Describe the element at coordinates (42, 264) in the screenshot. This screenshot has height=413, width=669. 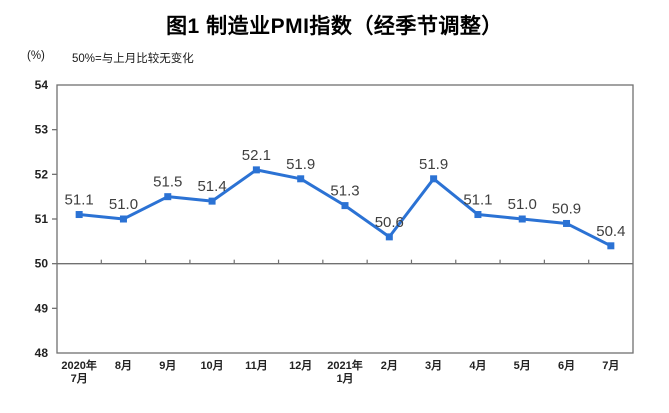
I see `y-tick-label: 50` at that location.